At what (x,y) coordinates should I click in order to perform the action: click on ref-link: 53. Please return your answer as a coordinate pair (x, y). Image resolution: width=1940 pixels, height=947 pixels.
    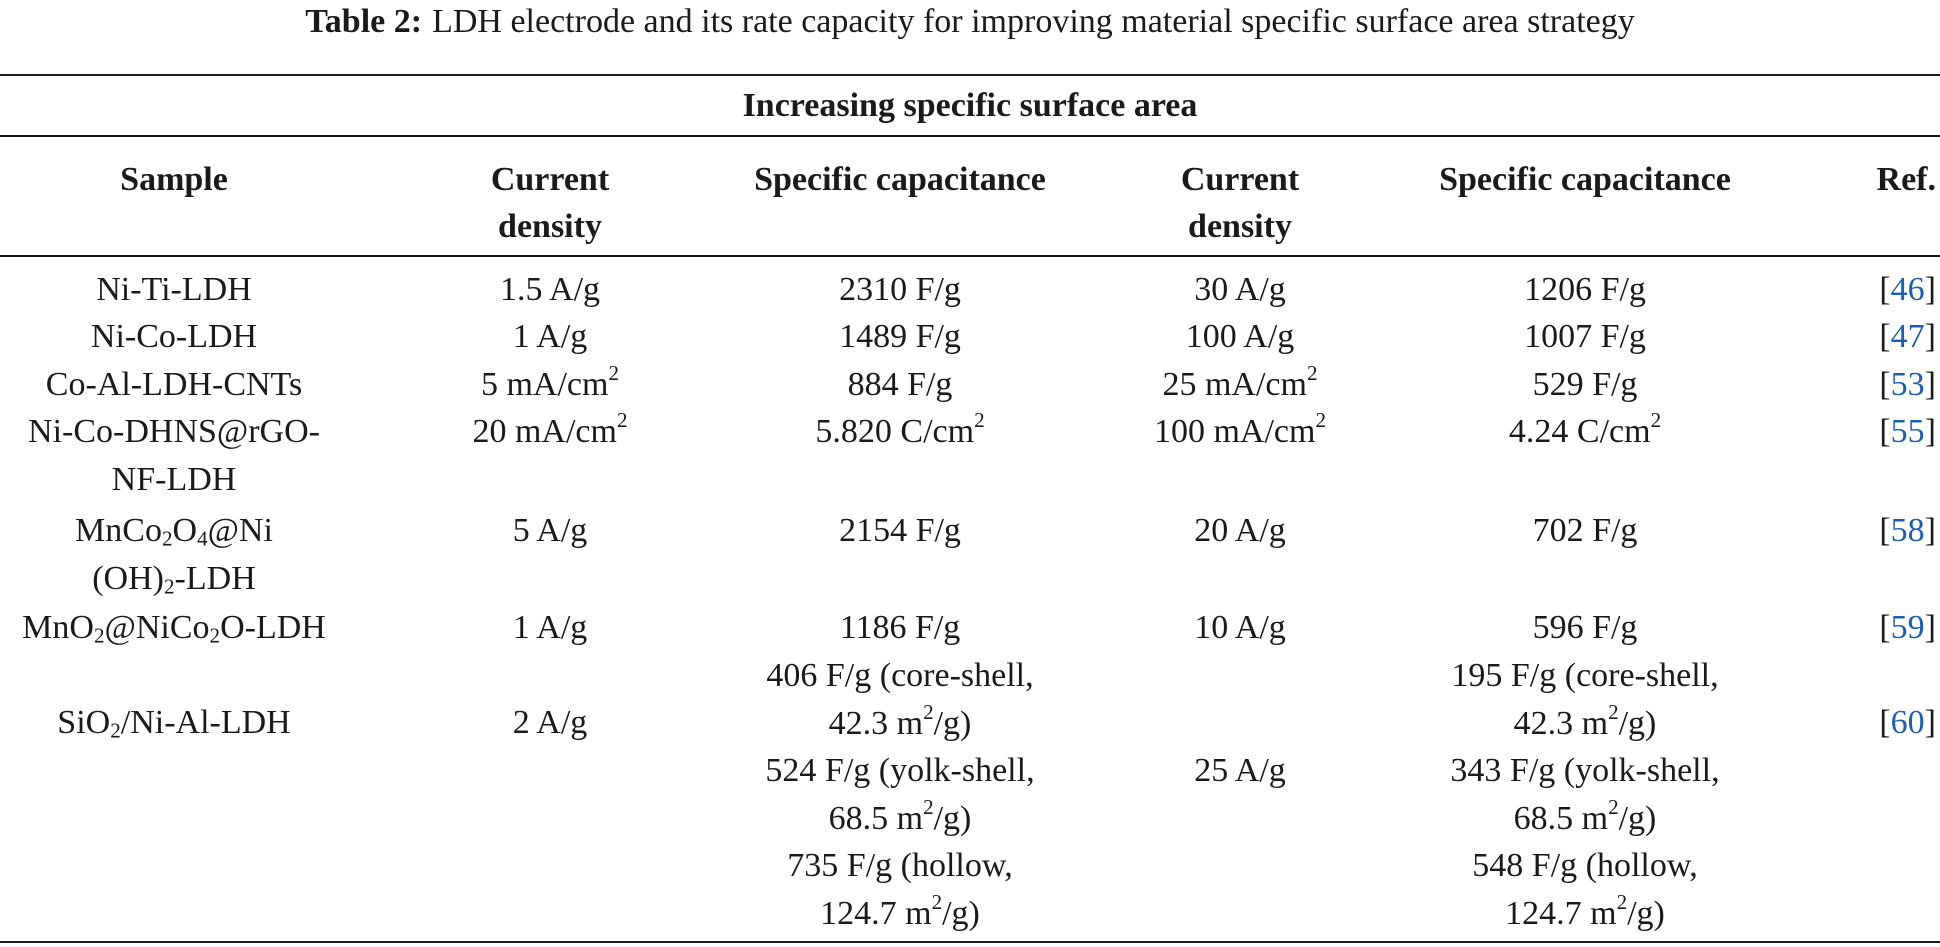
    Looking at the image, I should click on (1907, 384).